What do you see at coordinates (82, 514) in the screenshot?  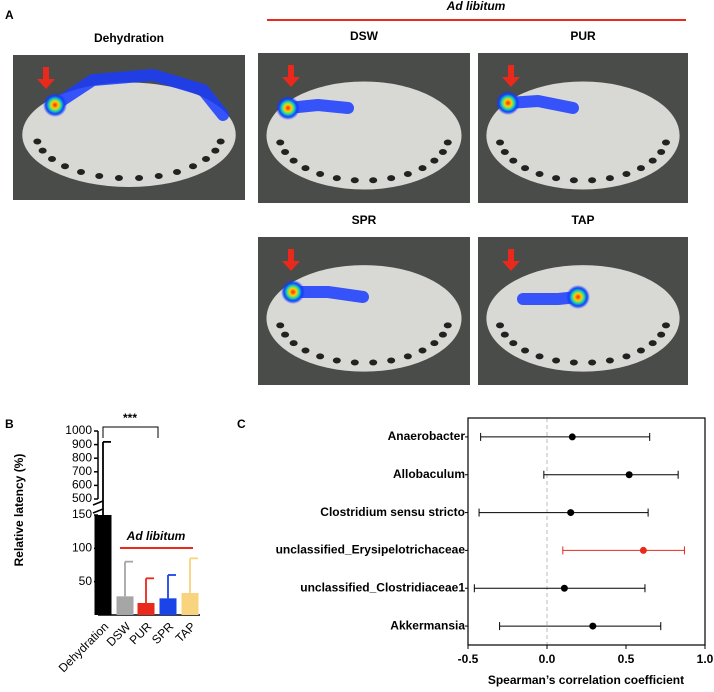 I see `y-tick-label: 150` at bounding box center [82, 514].